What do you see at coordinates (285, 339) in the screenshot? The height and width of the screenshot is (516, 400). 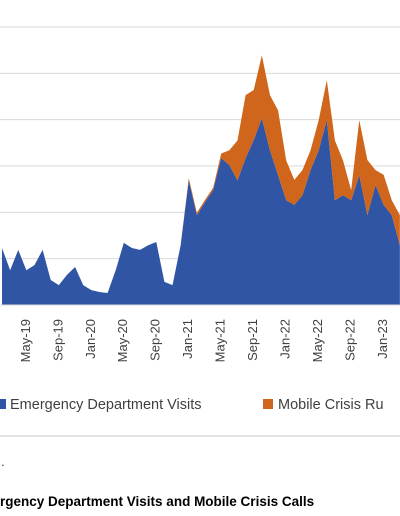 I see `x-tick-label: Jan-22` at bounding box center [285, 339].